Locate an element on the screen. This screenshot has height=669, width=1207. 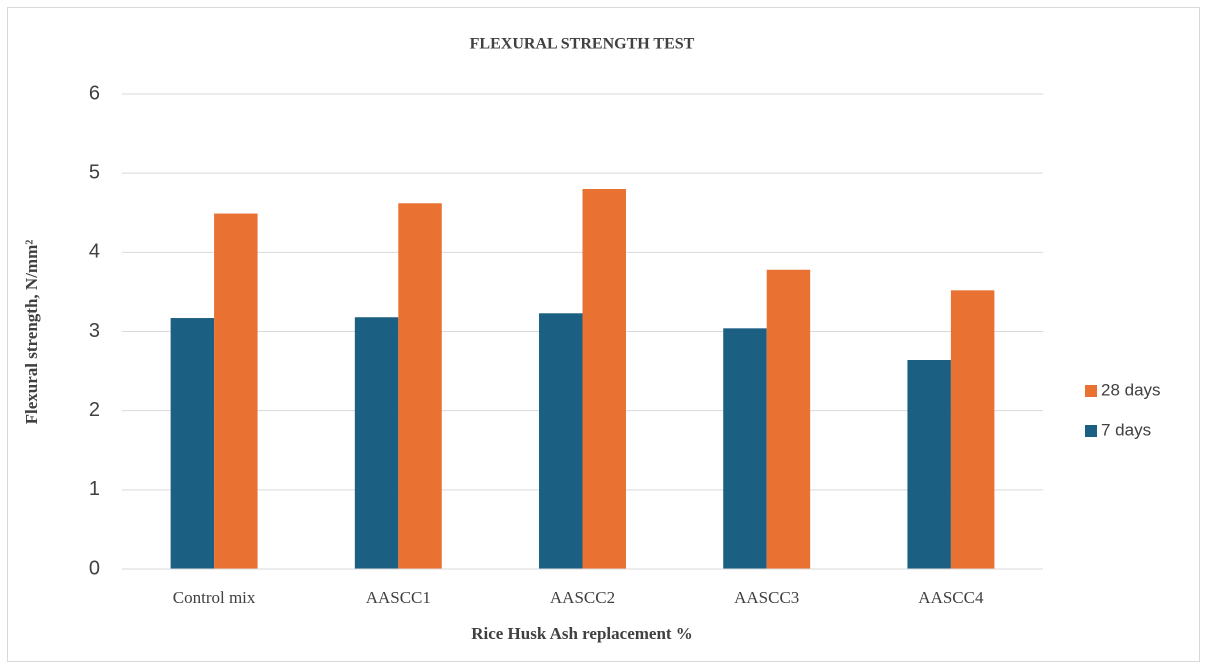
y-tick-label: 1 is located at coordinates (94, 489).